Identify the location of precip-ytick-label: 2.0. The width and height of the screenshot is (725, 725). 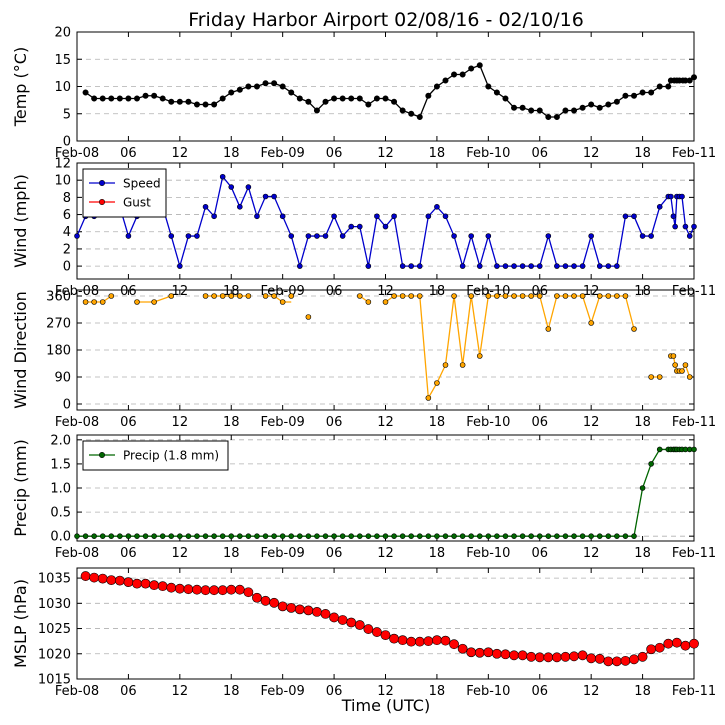
(60, 440).